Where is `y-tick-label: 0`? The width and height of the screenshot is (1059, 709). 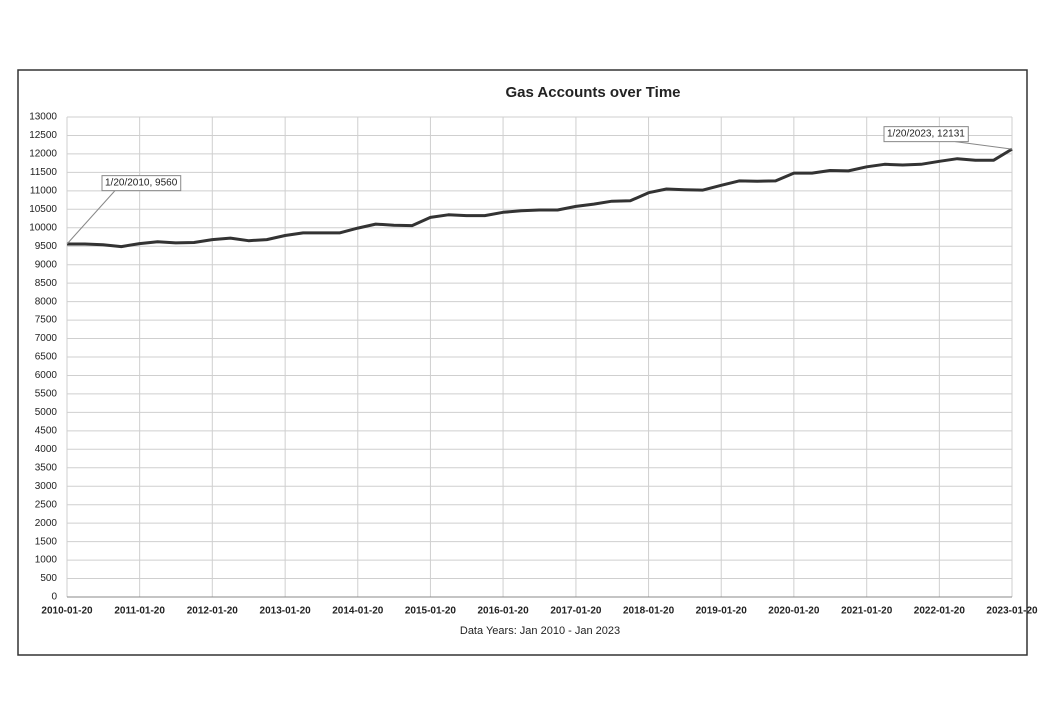
y-tick-label: 0 is located at coordinates (54, 597).